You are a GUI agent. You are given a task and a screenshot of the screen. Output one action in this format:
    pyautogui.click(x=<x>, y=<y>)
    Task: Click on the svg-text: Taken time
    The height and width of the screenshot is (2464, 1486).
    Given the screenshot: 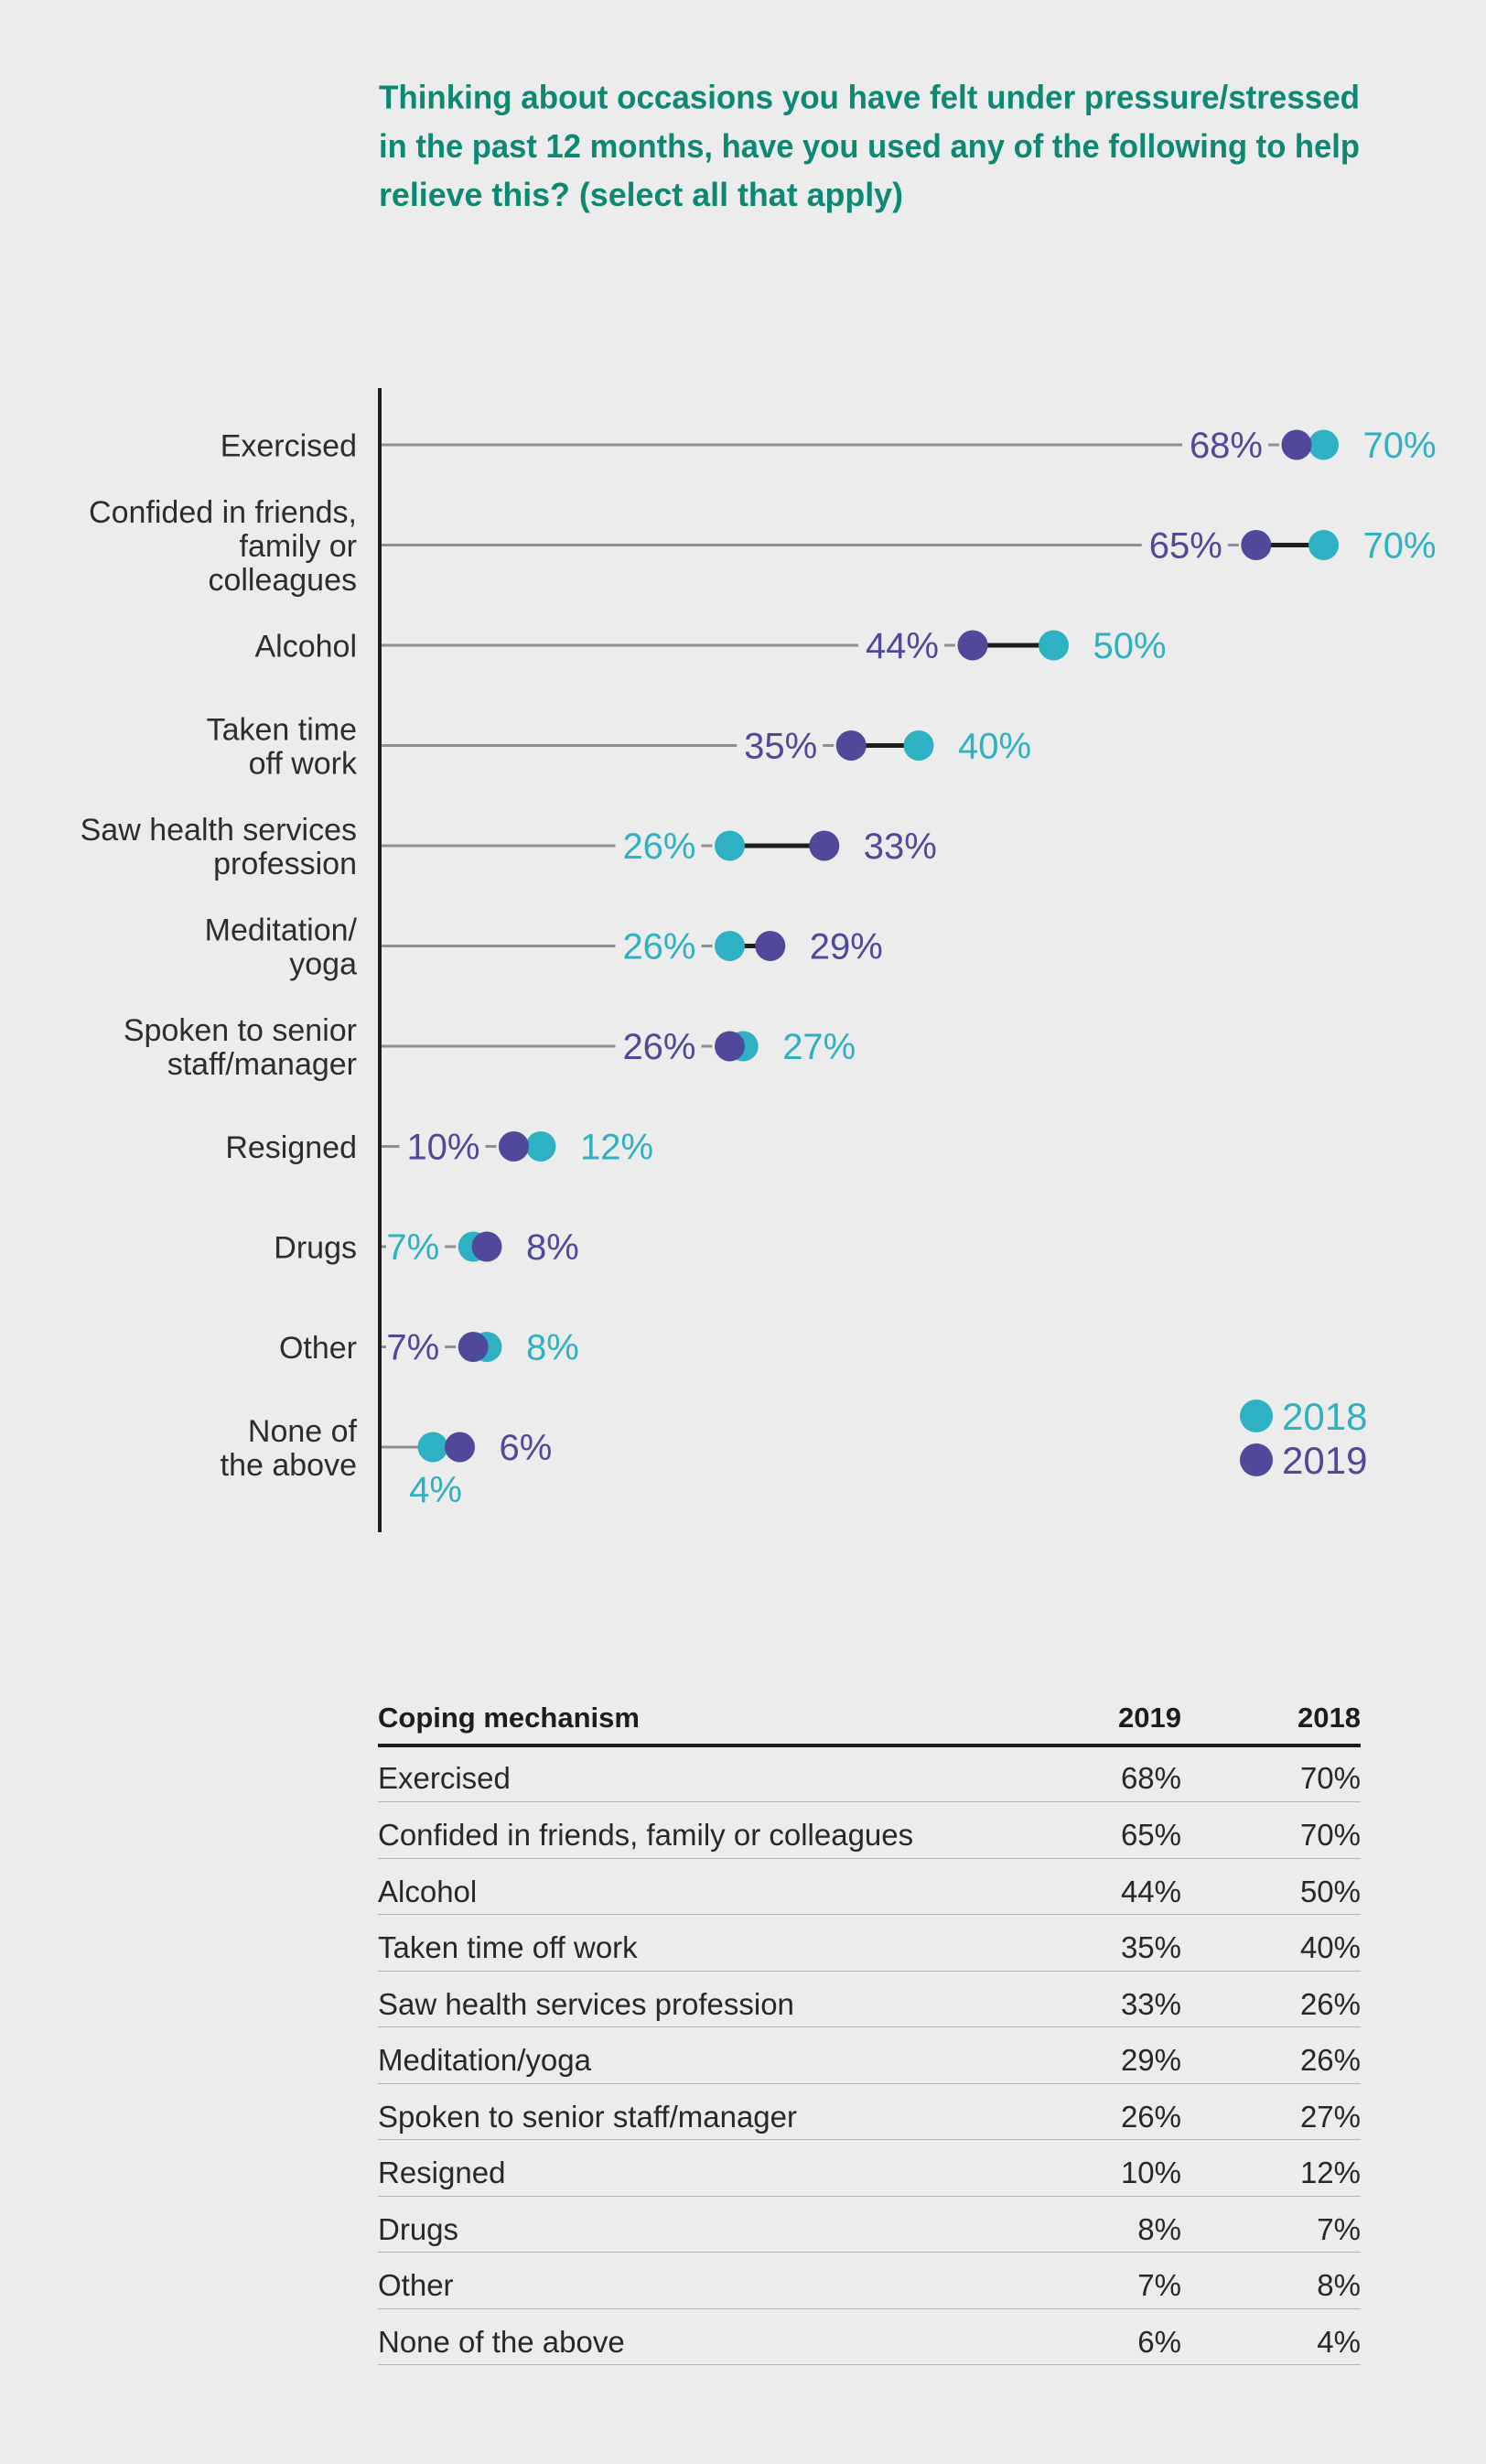 What is the action you would take?
    pyautogui.click(x=282, y=729)
    